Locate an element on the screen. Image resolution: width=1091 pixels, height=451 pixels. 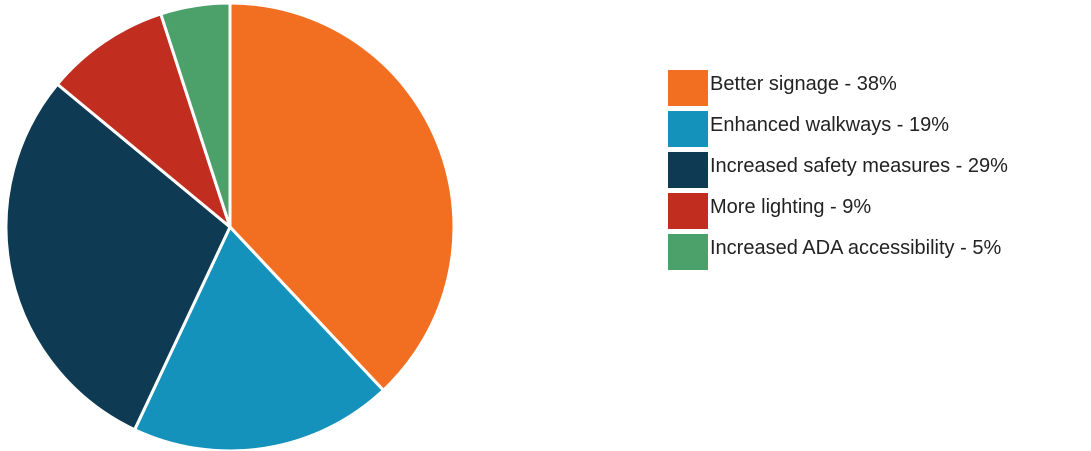
legend-item-increased-ada-accessibility: Increased ADA accessibility - 5% is located at coordinates (878, 251).